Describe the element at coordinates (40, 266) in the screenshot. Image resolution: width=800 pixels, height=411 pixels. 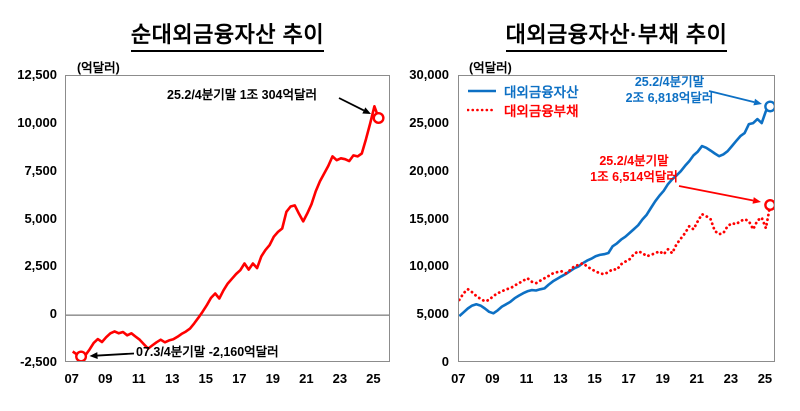
I see `y-tick-label: 2,500` at that location.